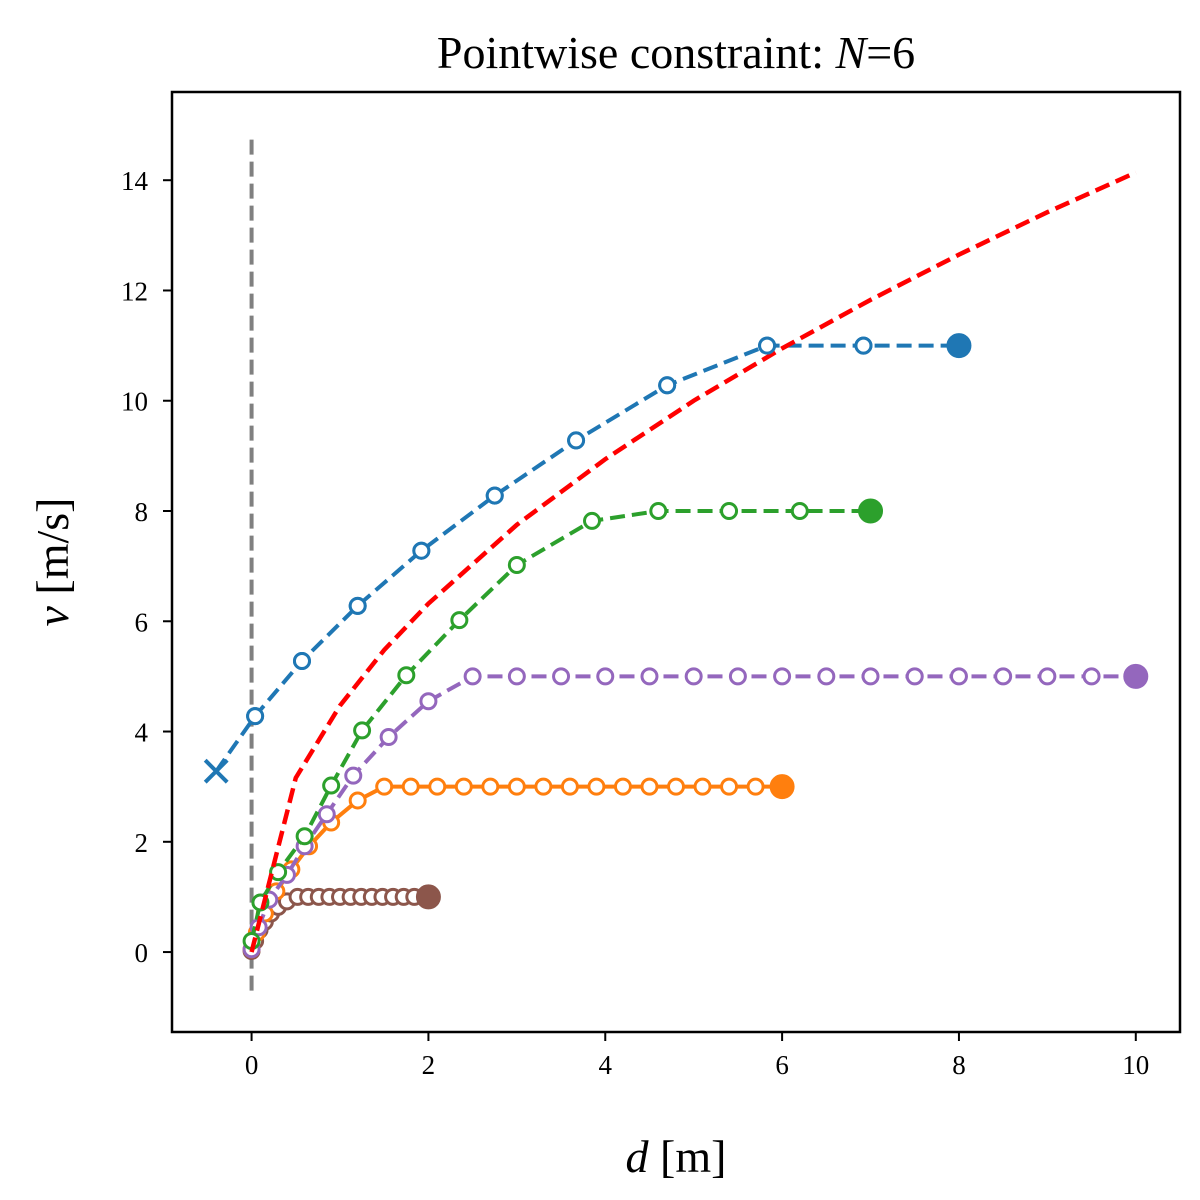 The image size is (1200, 1200). Describe the element at coordinates (959, 1065) in the screenshot. I see `x-tick-label: 8` at that location.